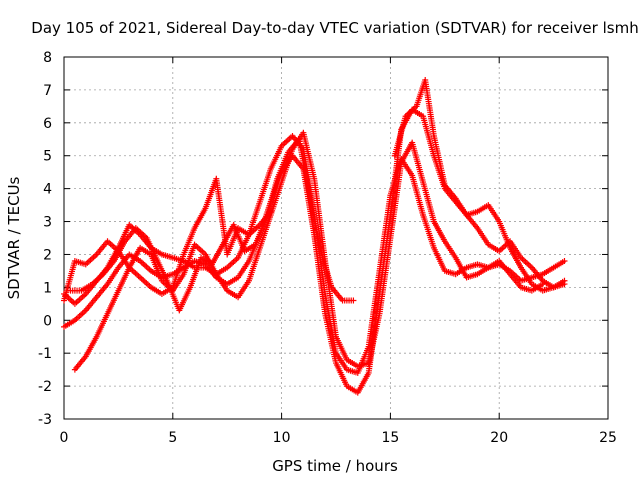 This screenshot has width=640, height=480. I want to click on y-tick-label: 1, so click(47, 288).